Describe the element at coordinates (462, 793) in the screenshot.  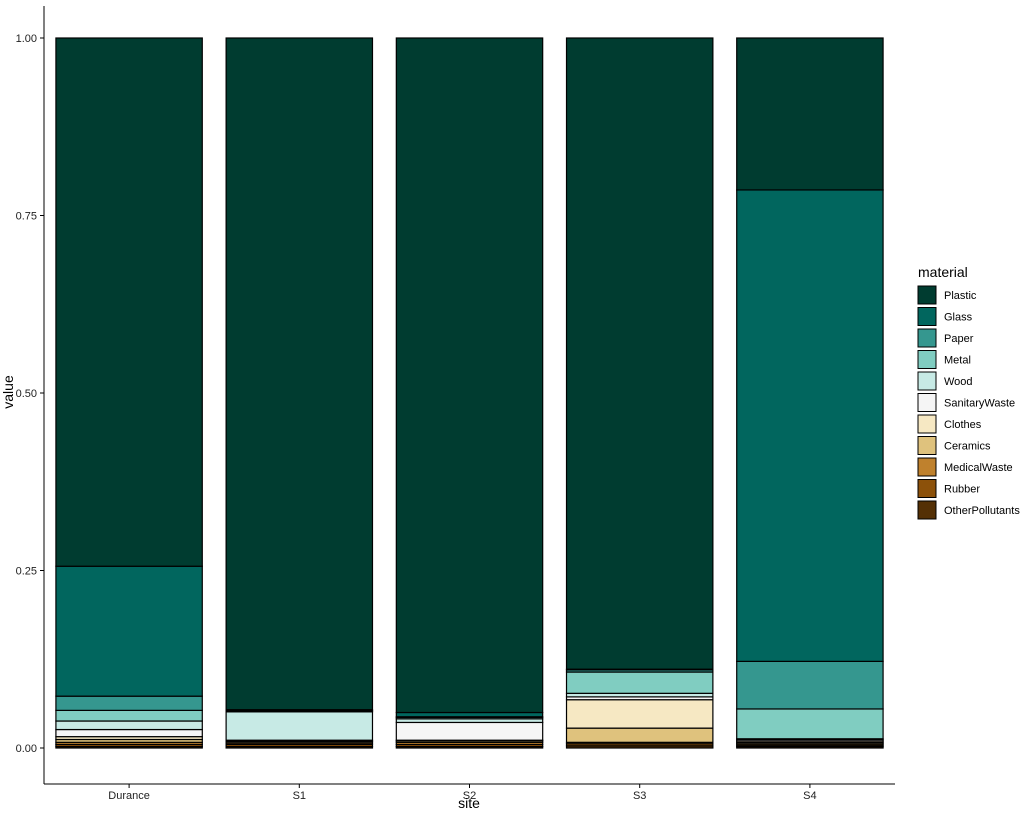
I see `x-ticks-layer: Durance S1 S2 S3 S4` at that location.